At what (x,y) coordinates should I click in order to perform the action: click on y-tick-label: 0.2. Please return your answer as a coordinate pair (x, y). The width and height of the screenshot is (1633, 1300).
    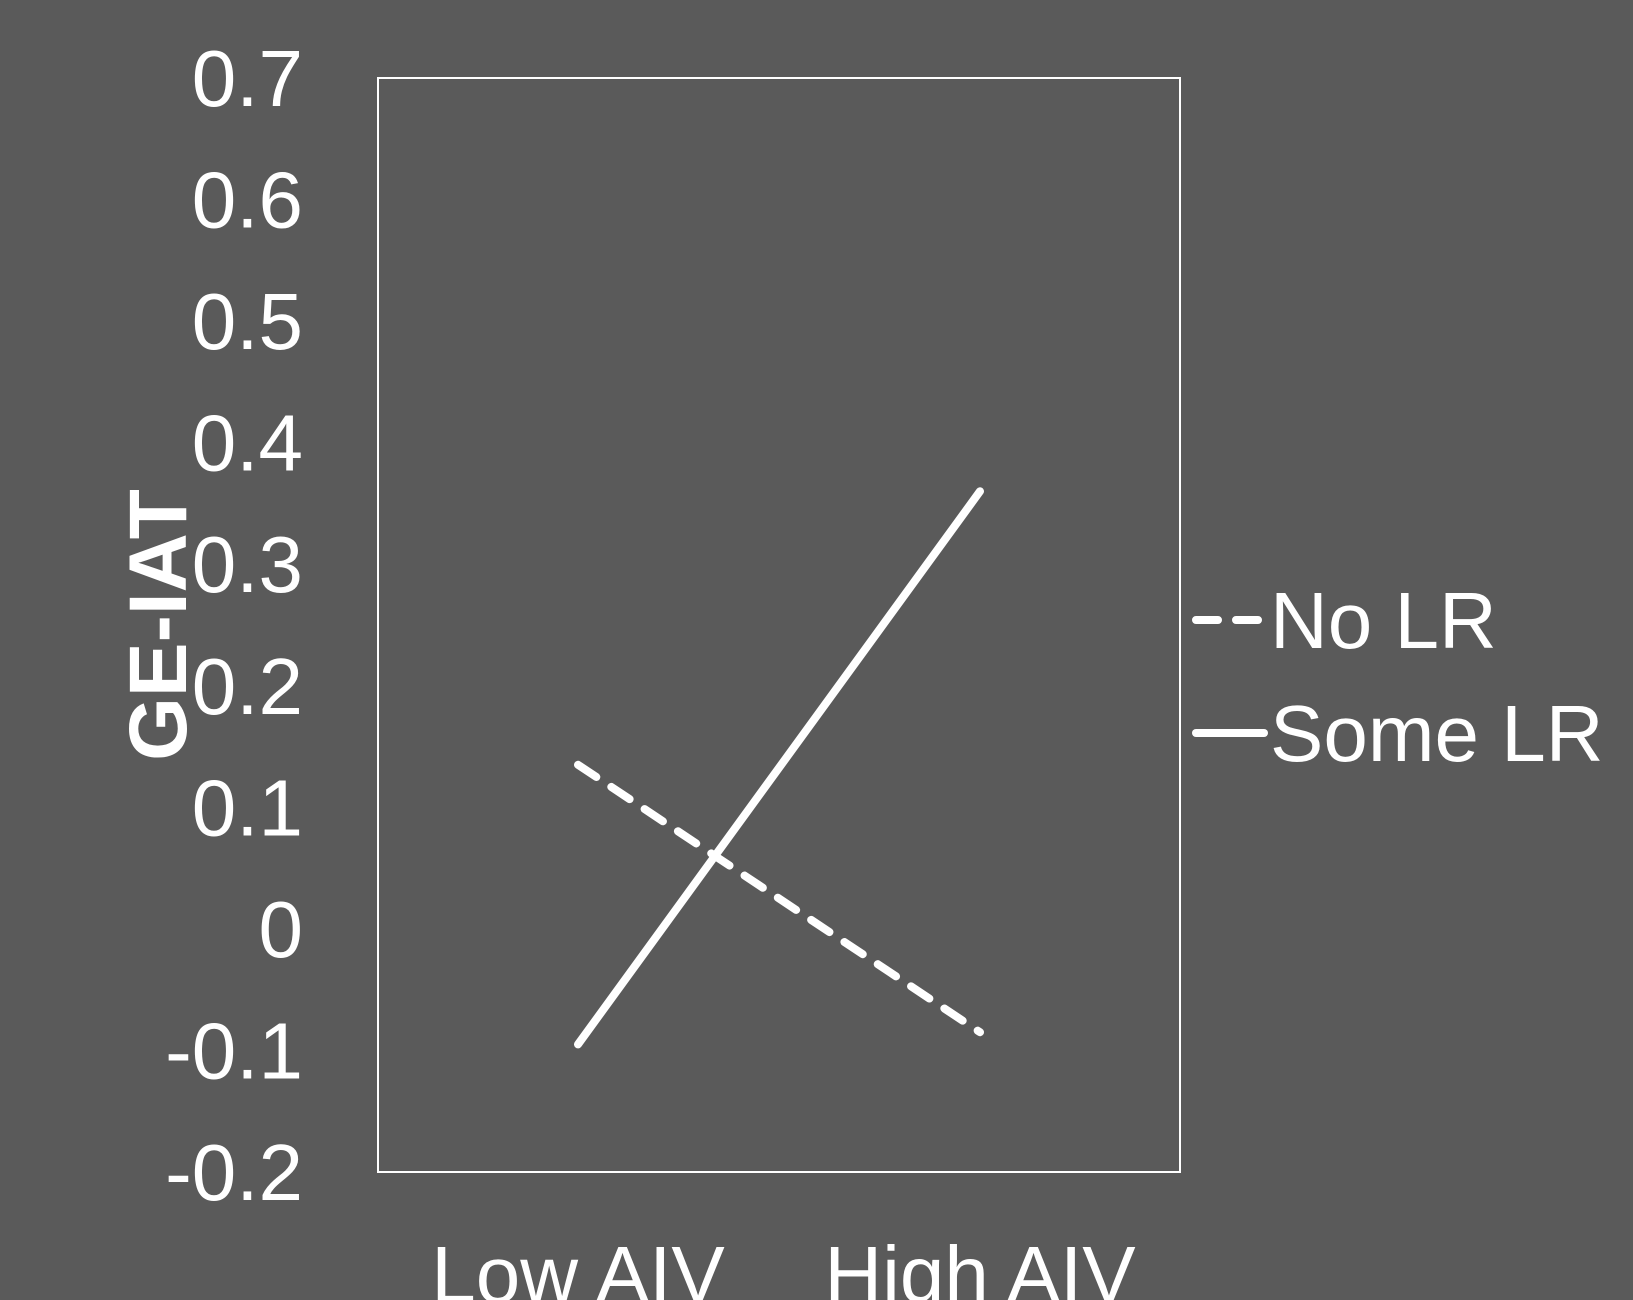
    Looking at the image, I should click on (247, 686).